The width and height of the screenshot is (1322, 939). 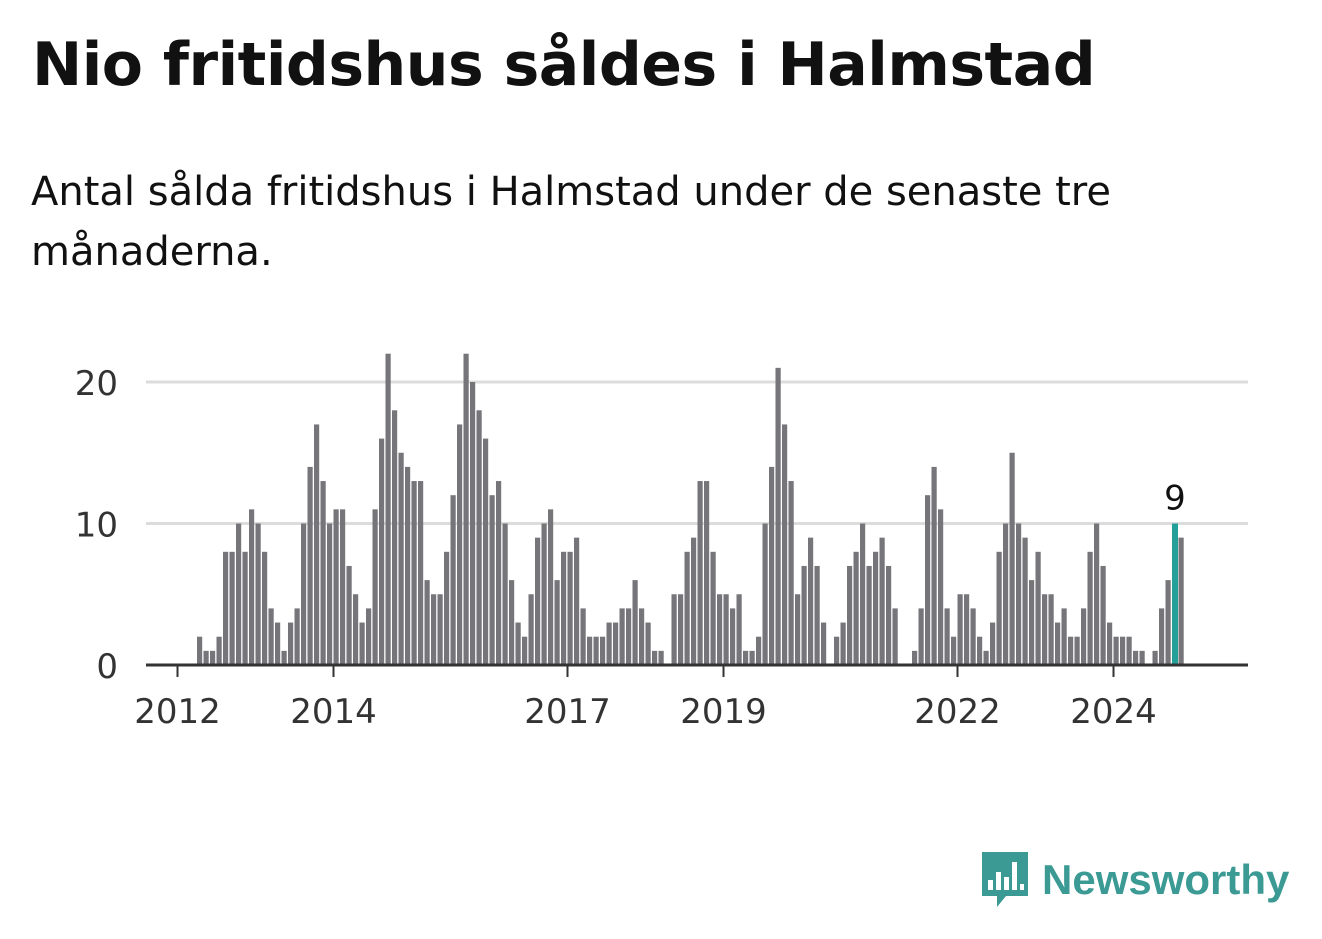 I want to click on x-tick-label-2024: 2024, so click(x=1113, y=712).